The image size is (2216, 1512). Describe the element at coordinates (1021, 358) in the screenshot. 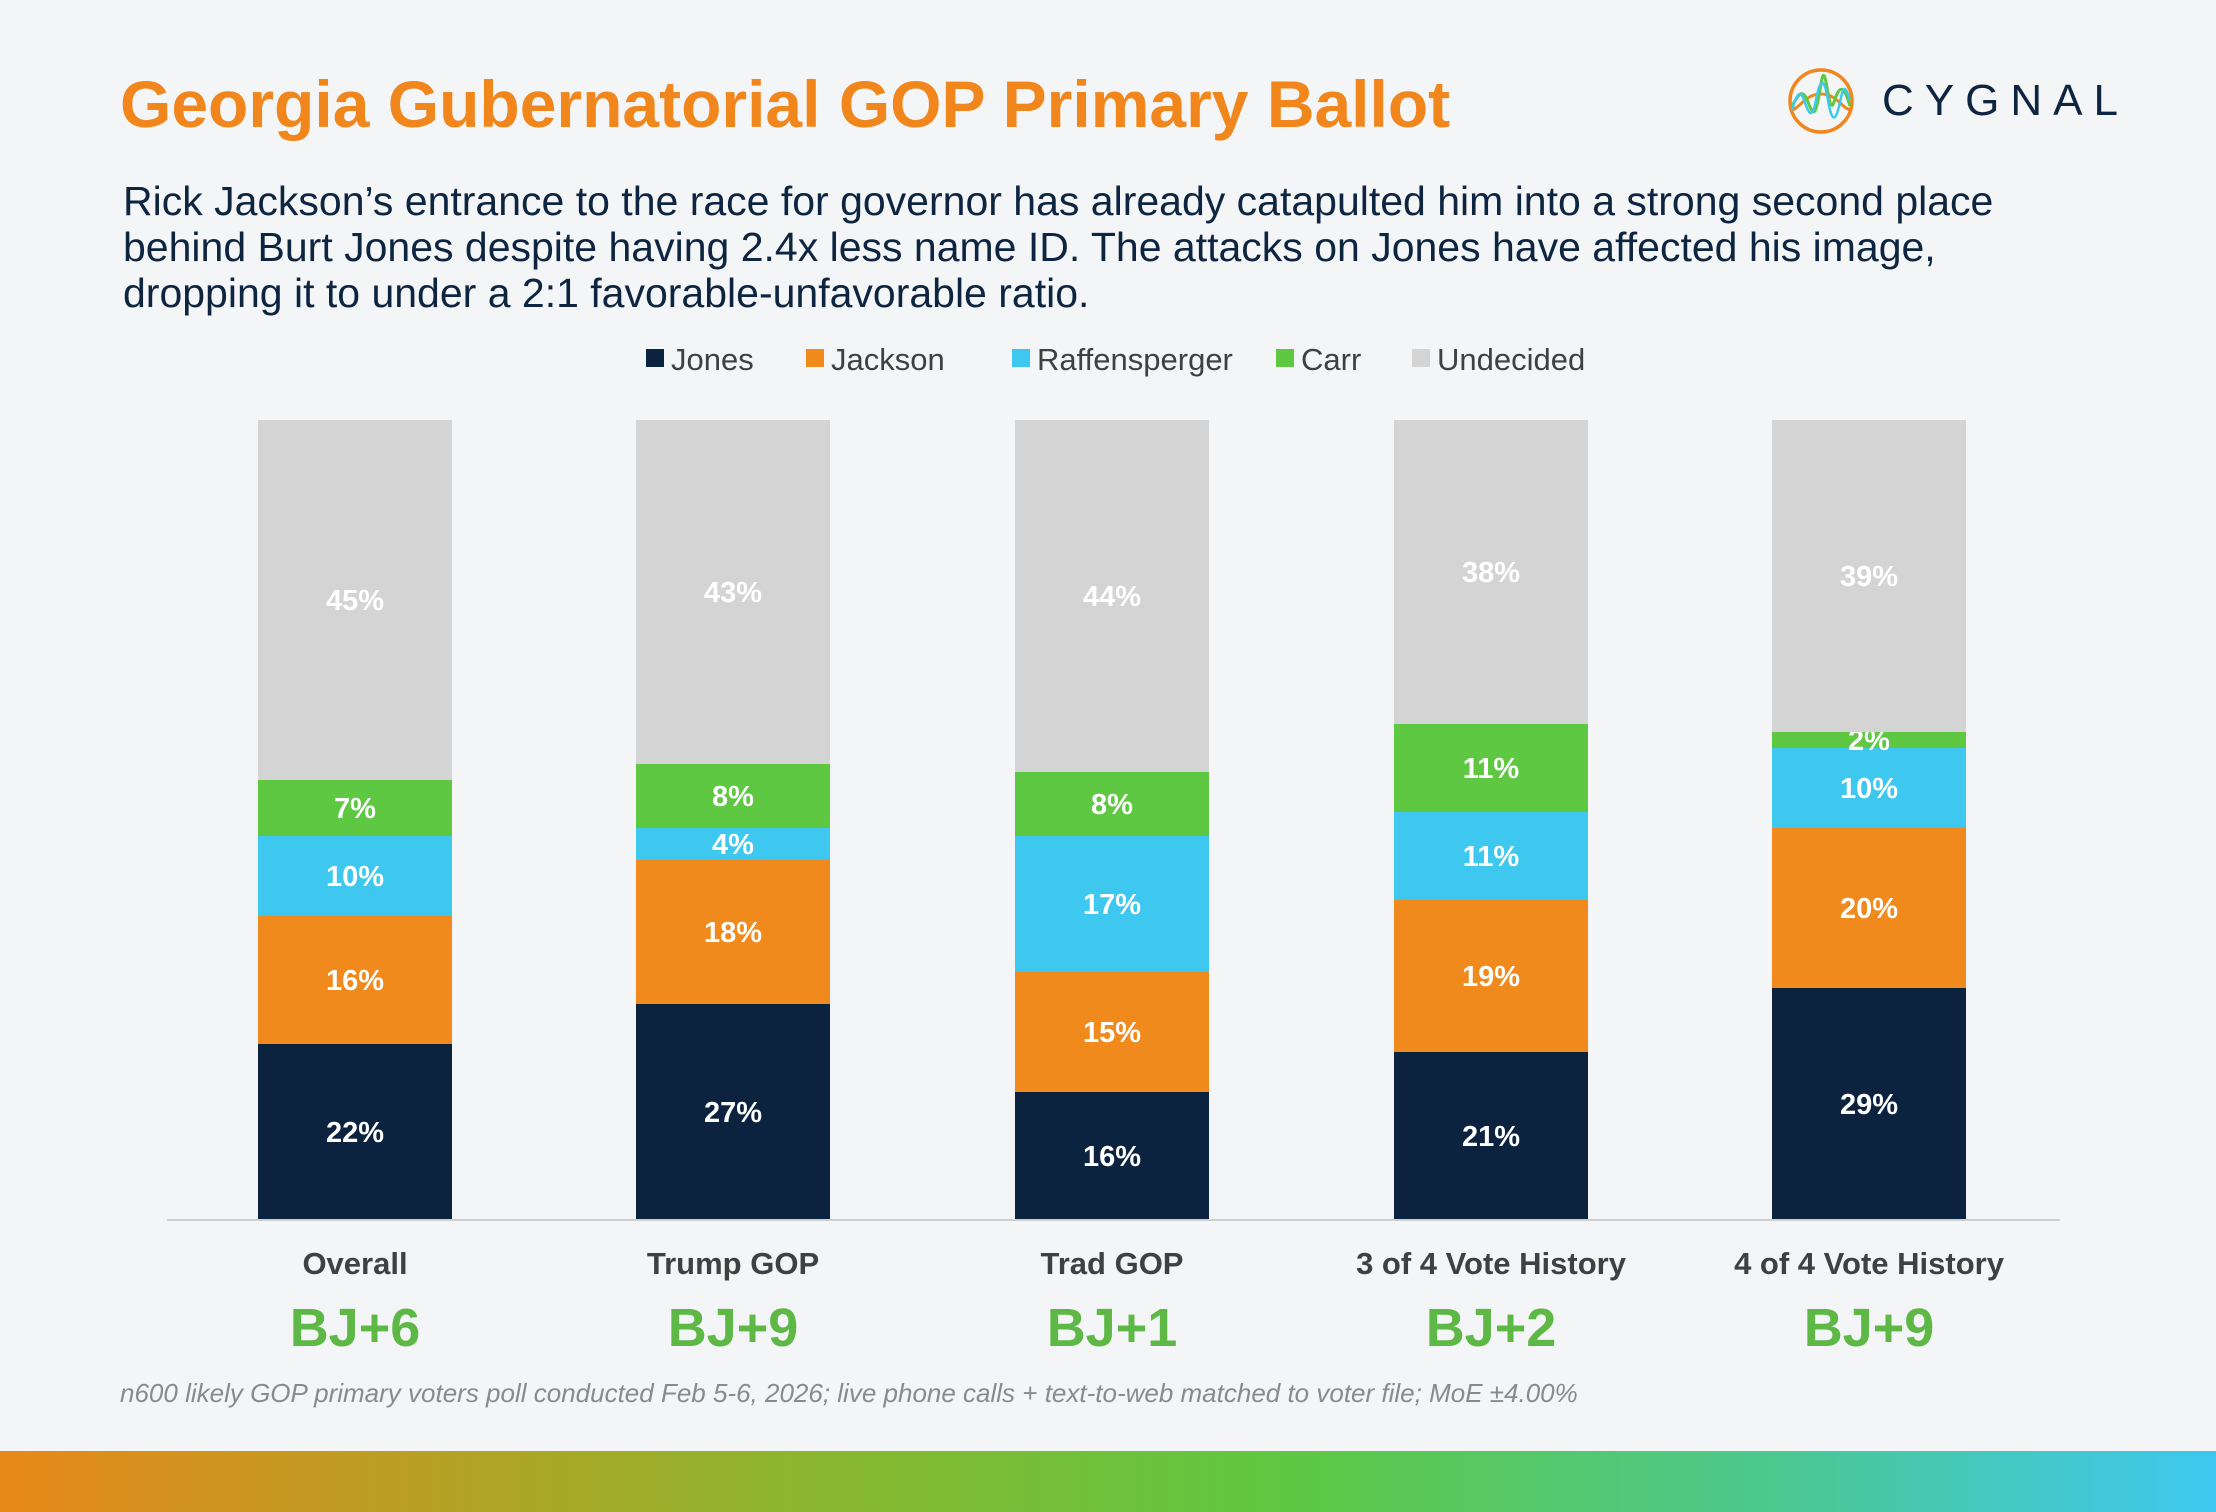

I see `legend-swatch-raffensperger` at that location.